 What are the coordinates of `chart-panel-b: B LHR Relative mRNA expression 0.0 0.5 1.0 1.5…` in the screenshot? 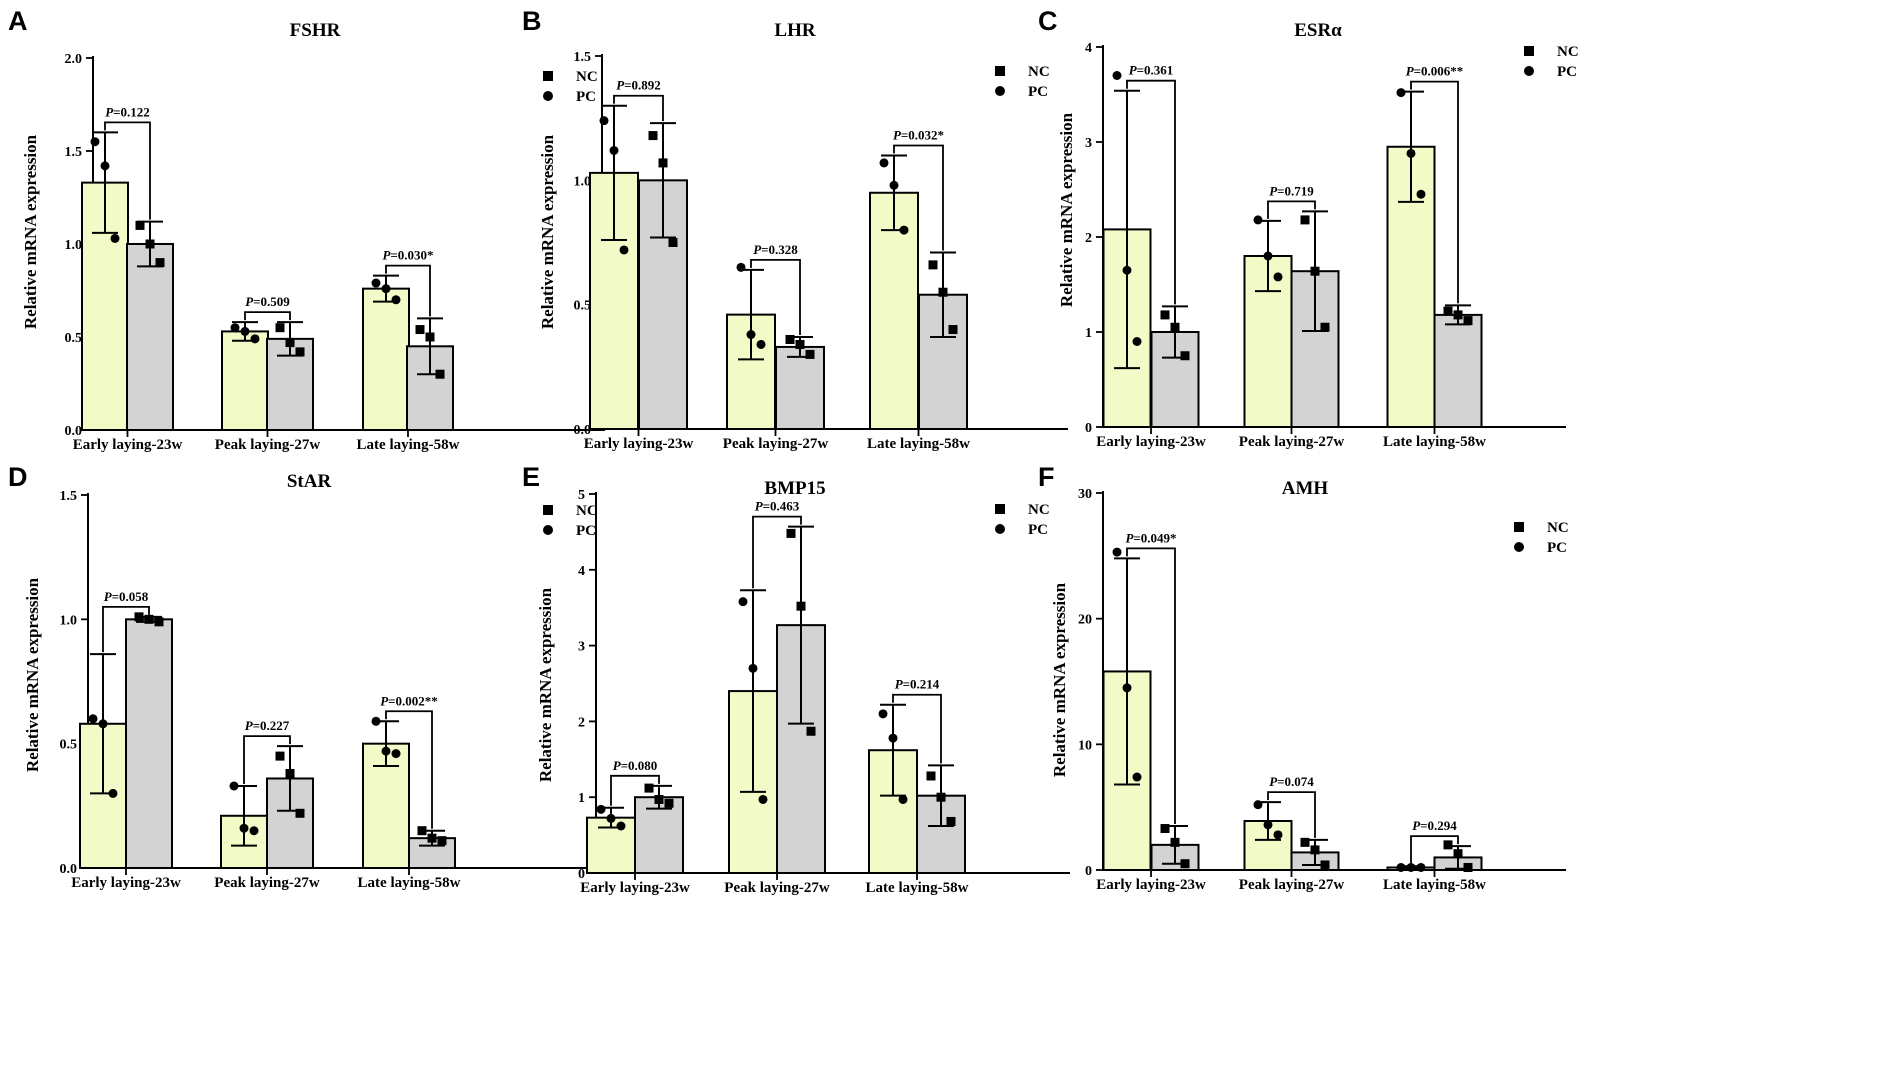 It's located at (795, 229).